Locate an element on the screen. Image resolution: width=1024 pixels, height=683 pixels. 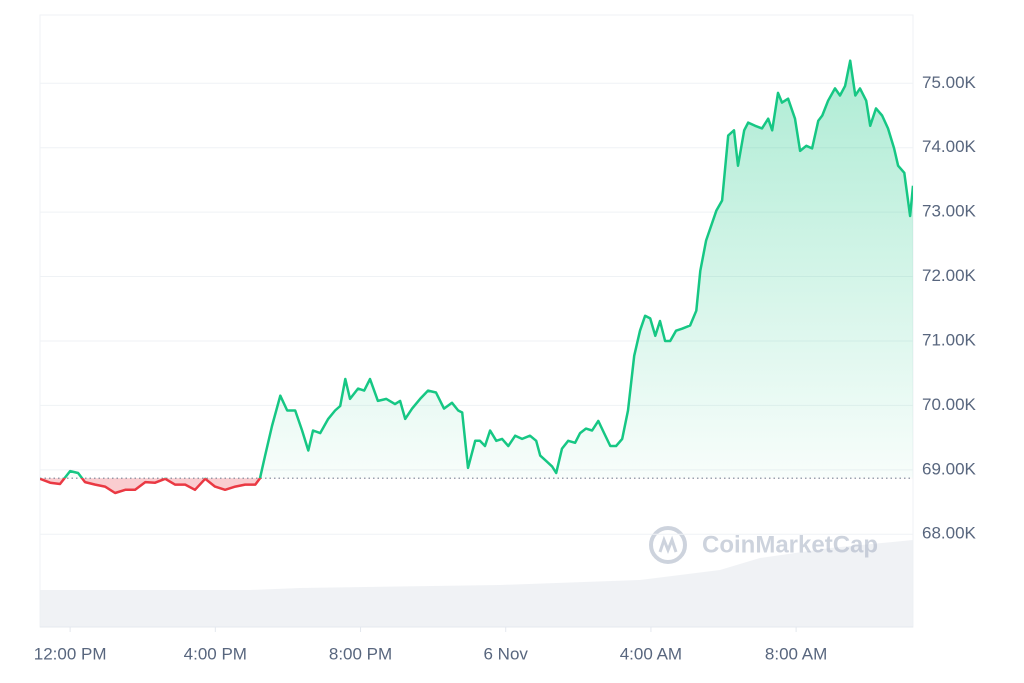
y-tick-label: 74.00K is located at coordinates (949, 146).